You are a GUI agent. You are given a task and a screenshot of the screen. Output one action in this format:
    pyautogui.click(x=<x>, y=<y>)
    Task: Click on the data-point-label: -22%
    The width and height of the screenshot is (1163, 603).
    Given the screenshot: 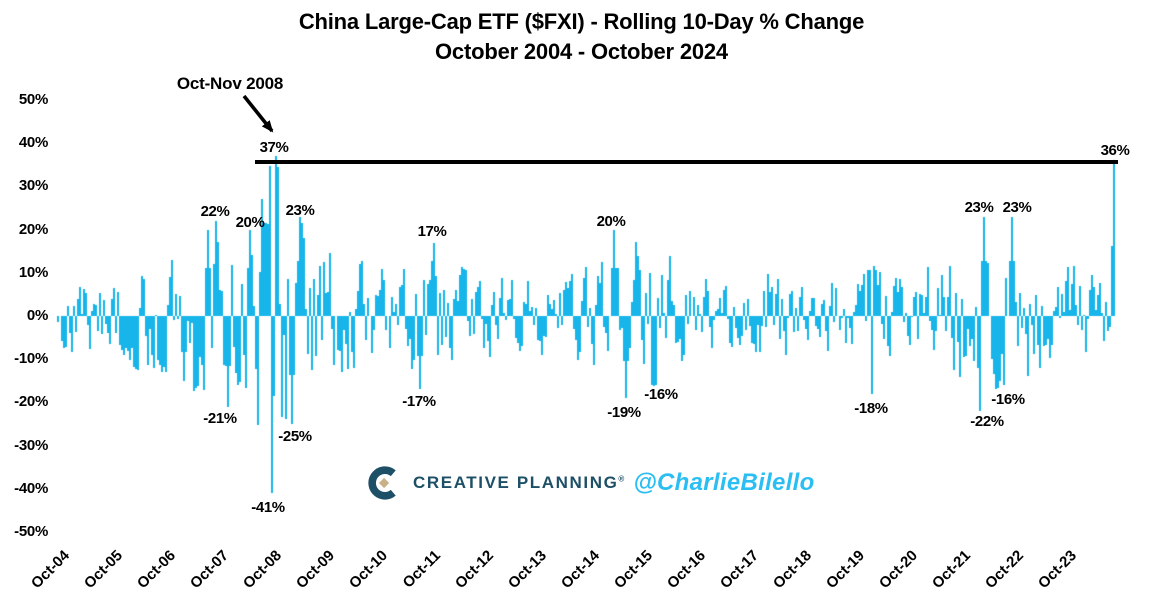 What is the action you would take?
    pyautogui.click(x=987, y=421)
    